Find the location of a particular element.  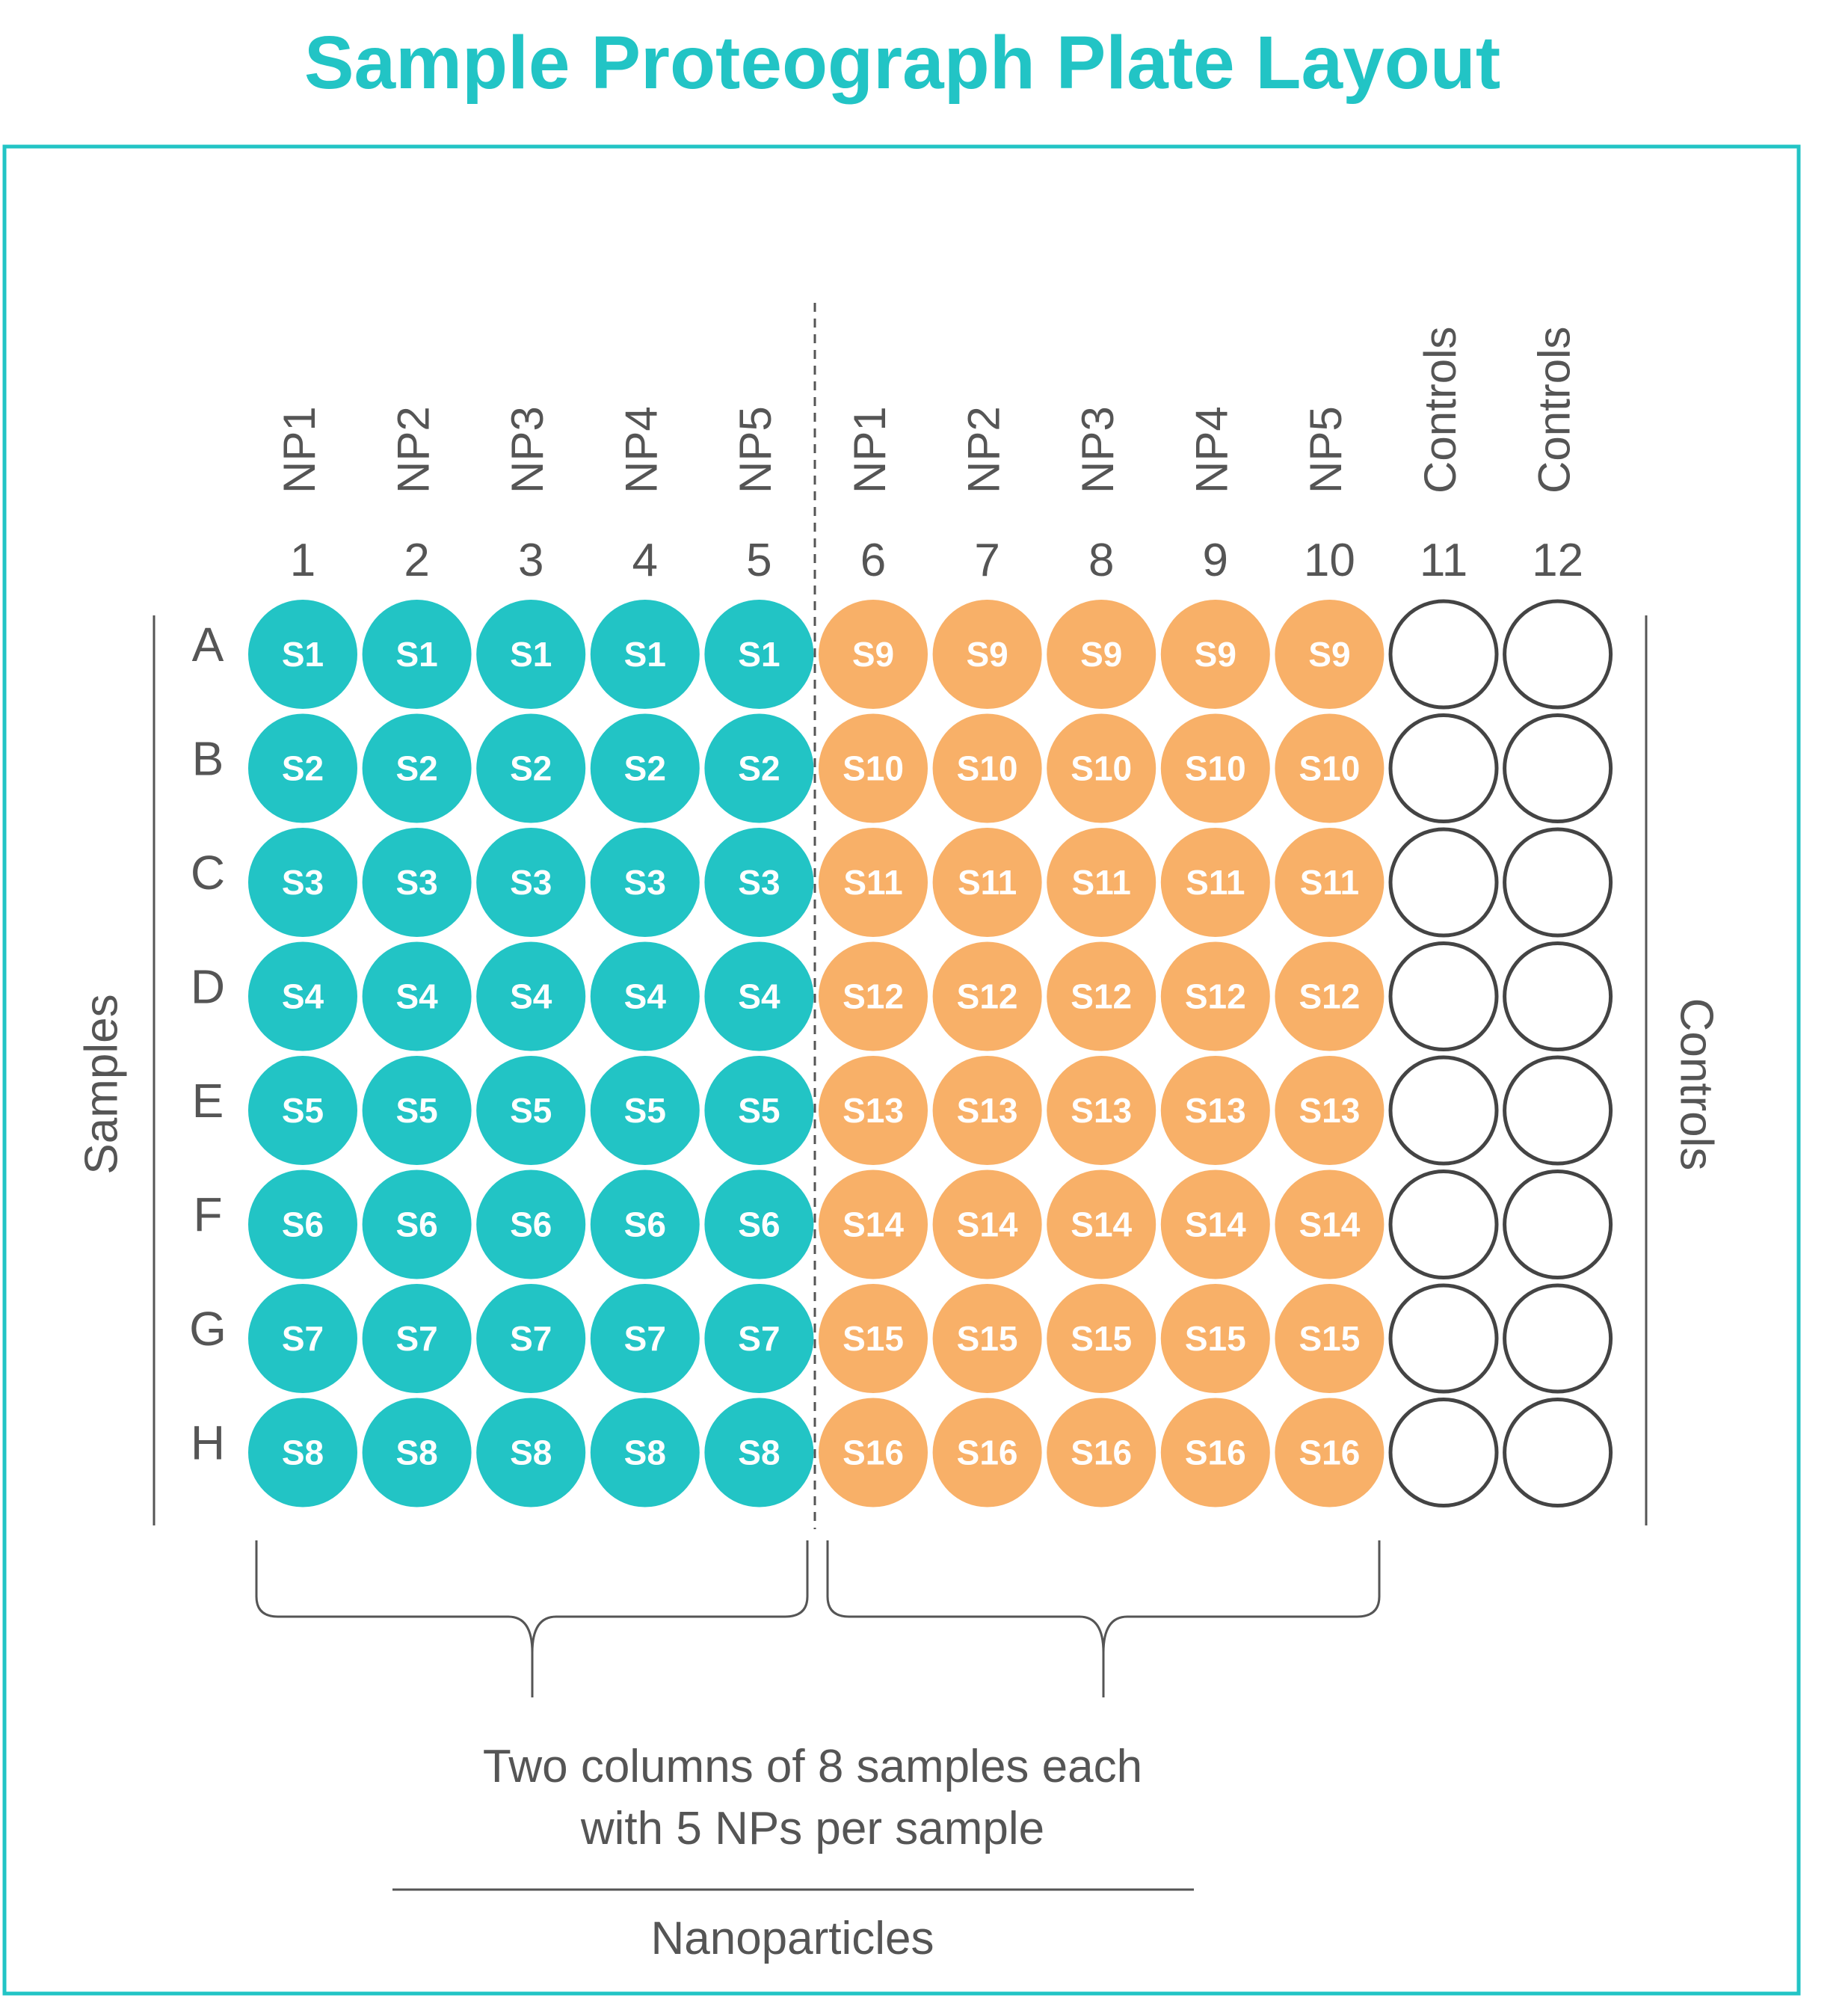

column-number: 11 is located at coordinates (1443, 560).